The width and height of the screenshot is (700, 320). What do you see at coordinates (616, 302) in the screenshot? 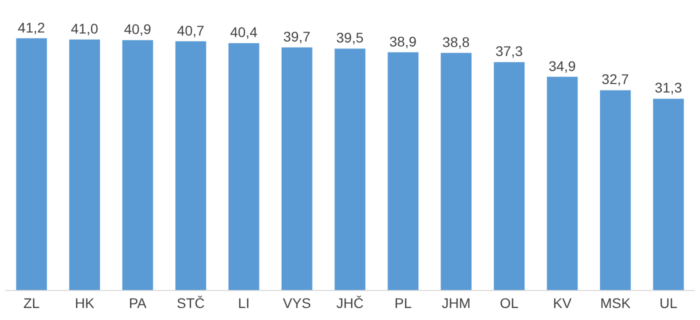
I see `x-tick-label: MSK` at bounding box center [616, 302].